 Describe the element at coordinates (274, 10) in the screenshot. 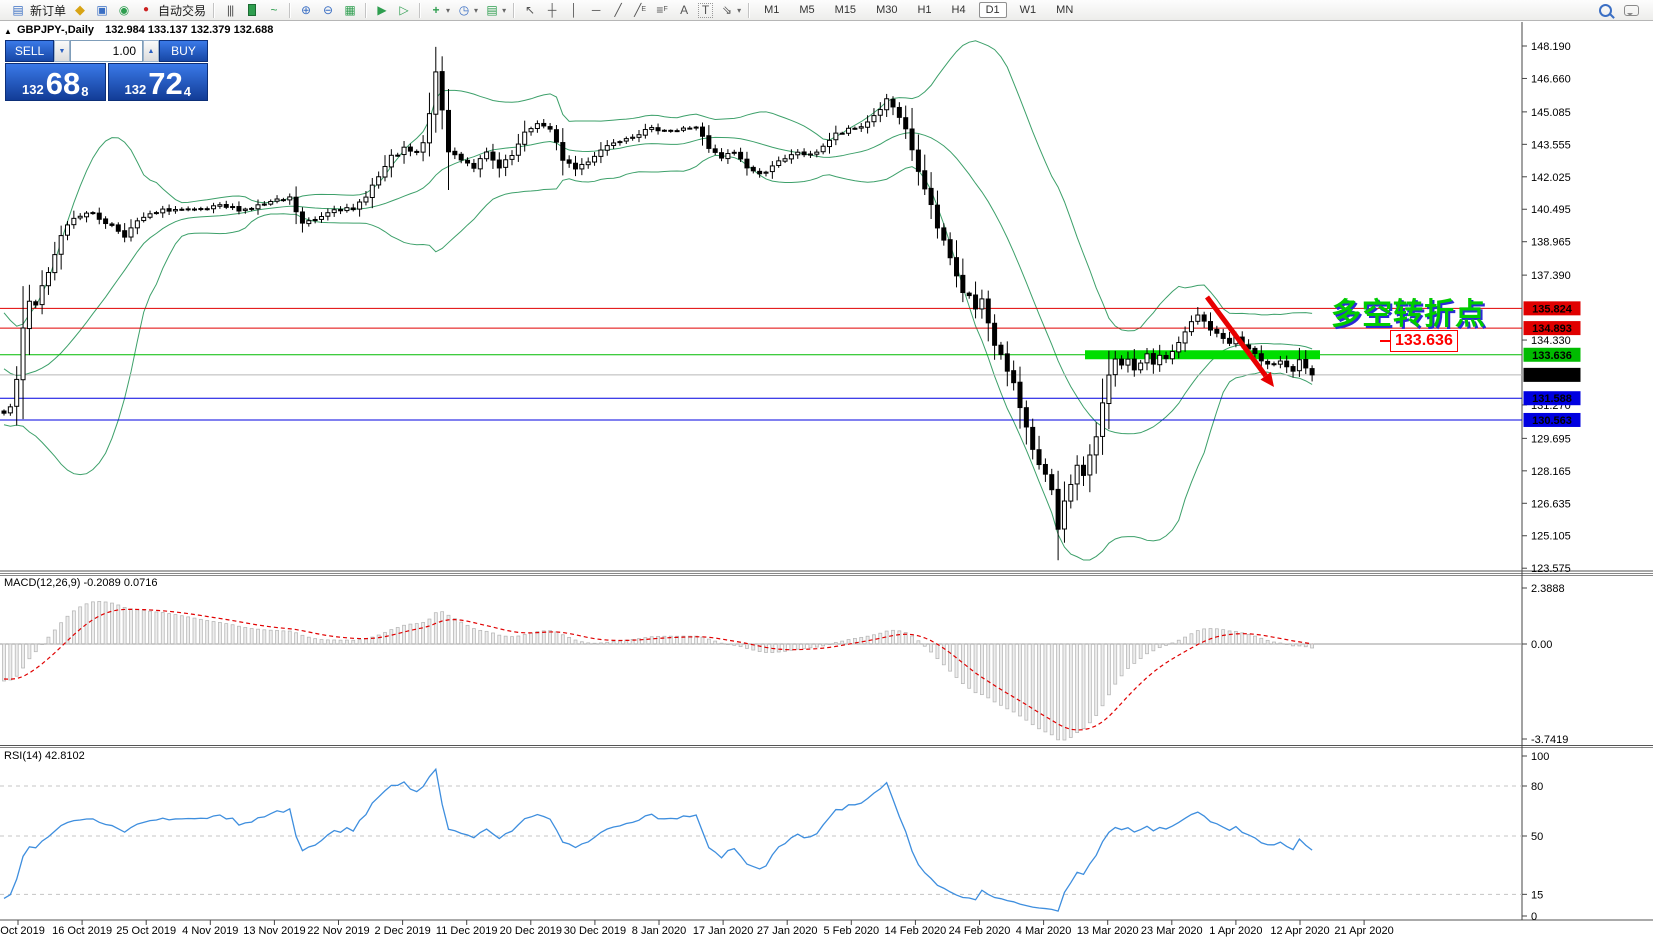

I see `line-chart-icon: ~` at that location.